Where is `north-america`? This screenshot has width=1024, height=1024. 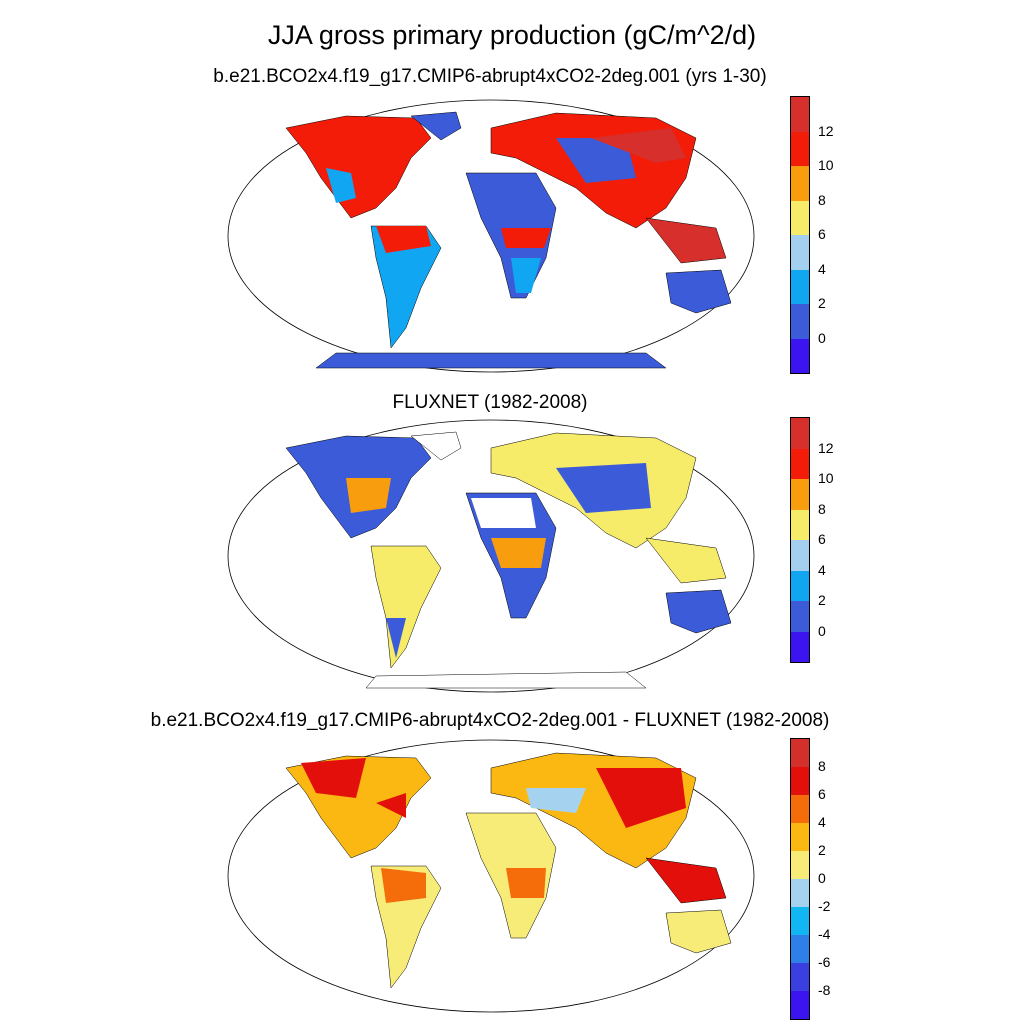
north-america is located at coordinates (358, 167).